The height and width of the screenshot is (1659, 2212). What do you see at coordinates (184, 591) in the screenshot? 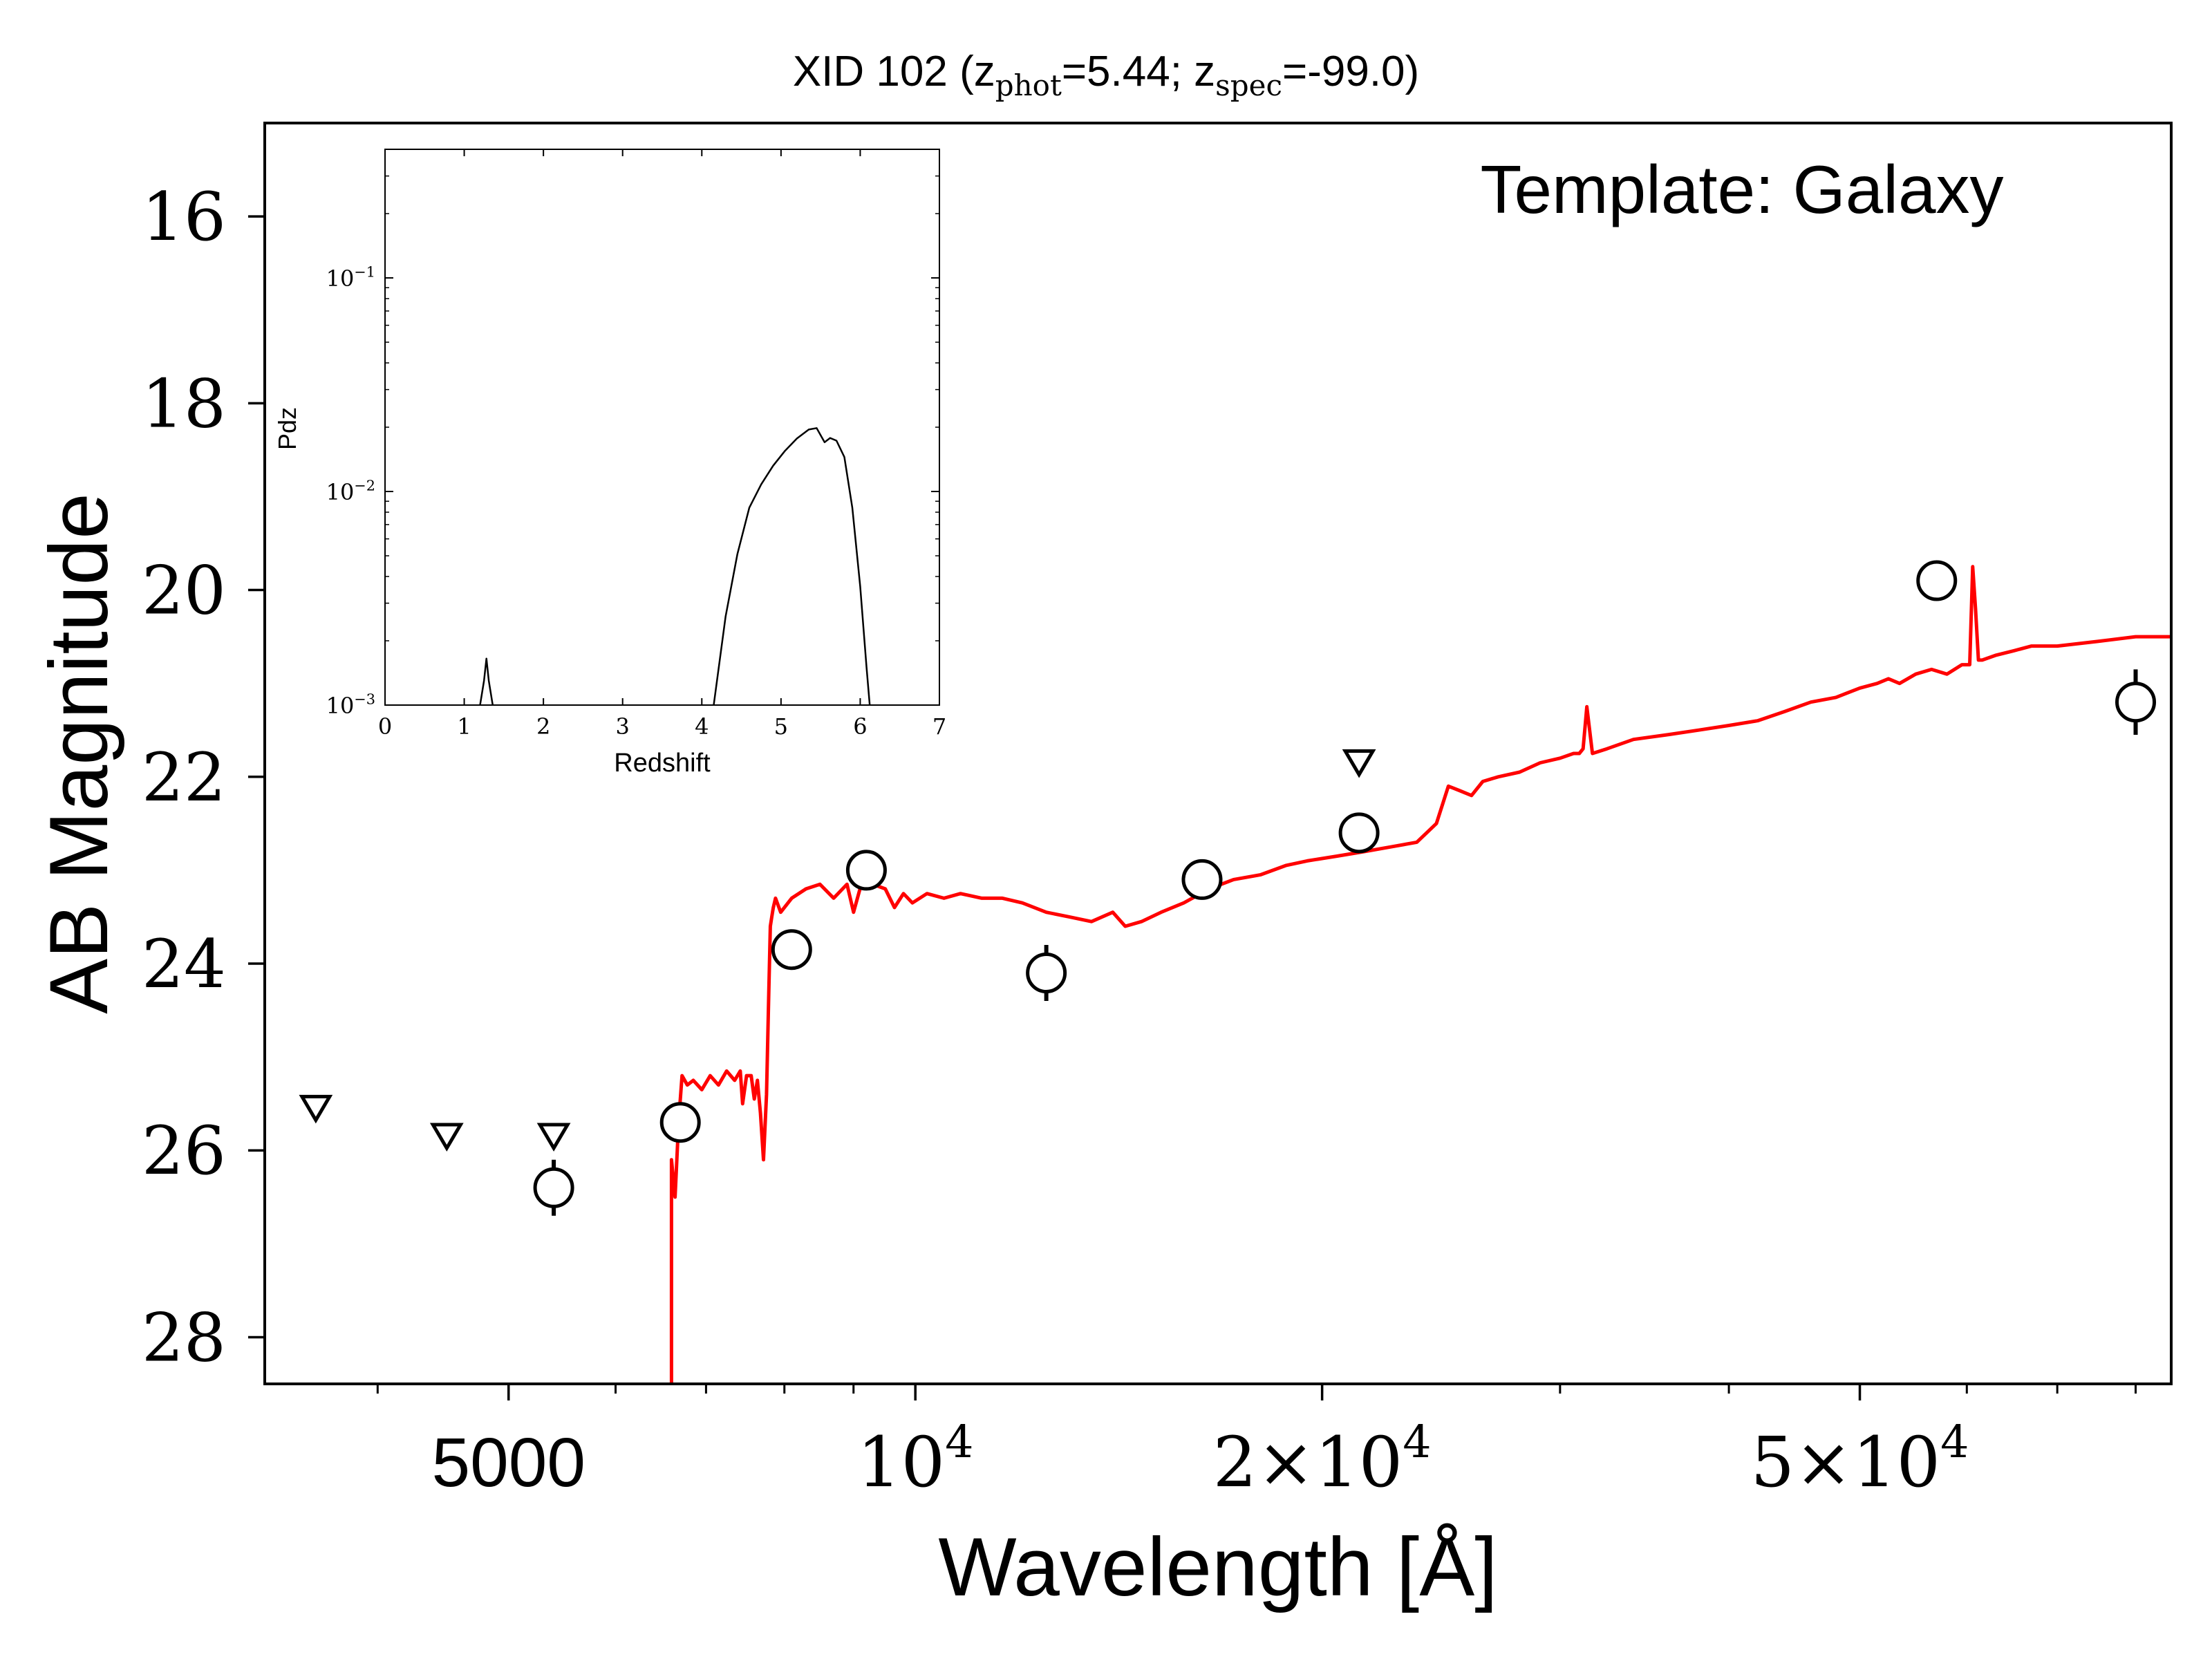
I see `y-tick-label: 20` at bounding box center [184, 591].